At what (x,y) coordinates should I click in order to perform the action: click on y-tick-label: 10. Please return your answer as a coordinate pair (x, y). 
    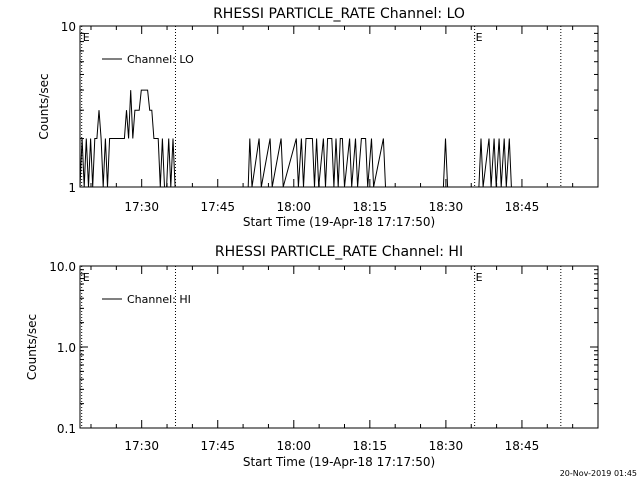
    Looking at the image, I should click on (68, 27).